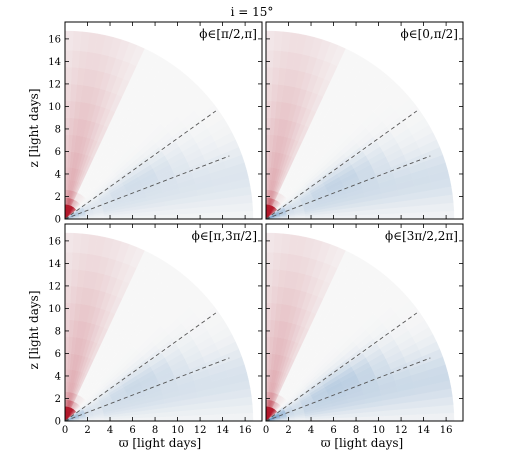  What do you see at coordinates (224, 236) in the screenshot?
I see `panel-label: ϕ∈[π,3π/2]` at bounding box center [224, 236].